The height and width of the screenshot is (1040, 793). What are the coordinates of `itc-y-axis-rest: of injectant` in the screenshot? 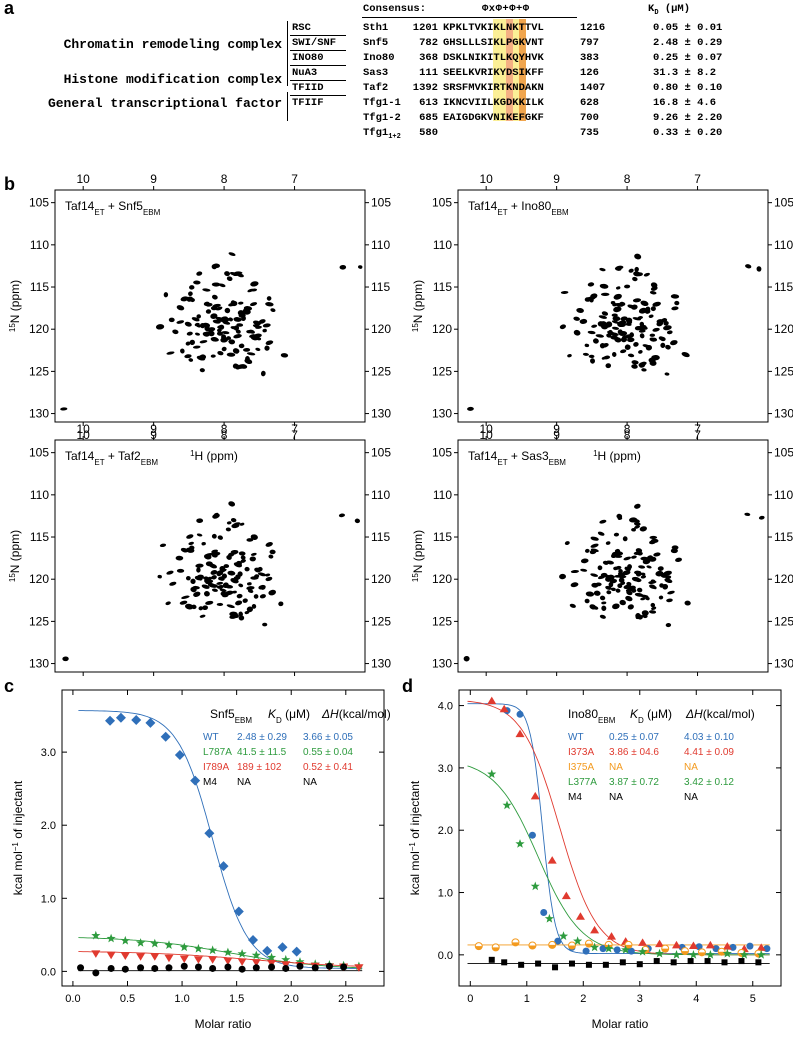 It's located at (18, 811).